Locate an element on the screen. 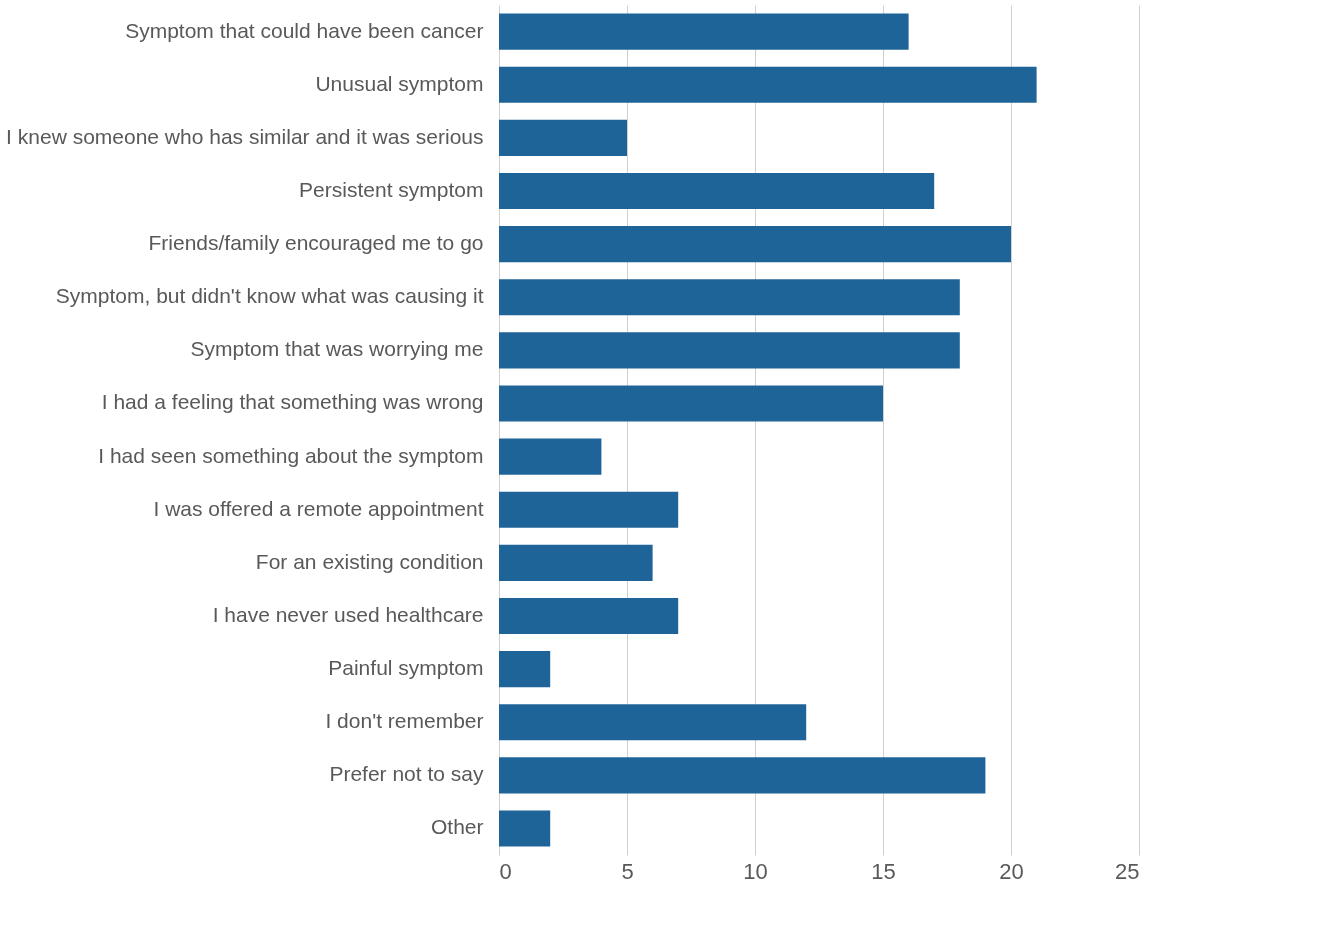  x-tick-label: 0 is located at coordinates (505, 871).